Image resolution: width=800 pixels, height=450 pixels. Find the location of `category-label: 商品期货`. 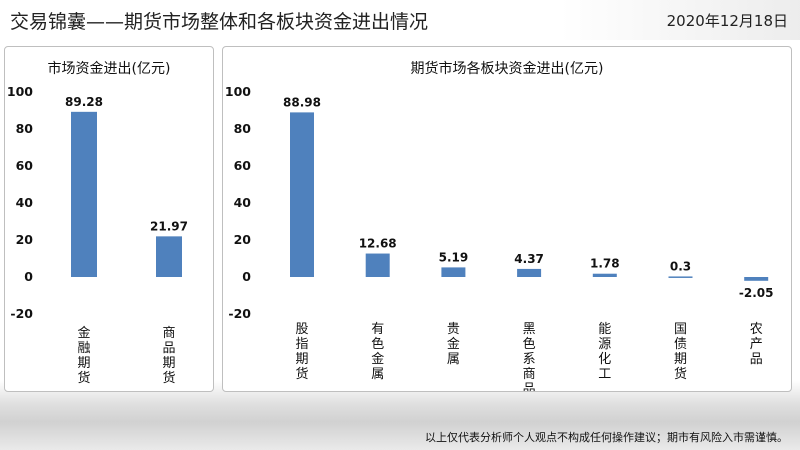

category-label: 商品期货 is located at coordinates (168, 356).